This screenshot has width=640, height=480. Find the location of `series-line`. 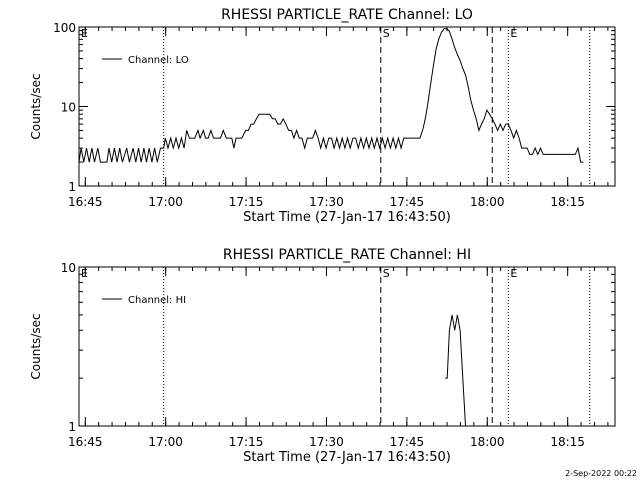

series-line is located at coordinates (455, 370).